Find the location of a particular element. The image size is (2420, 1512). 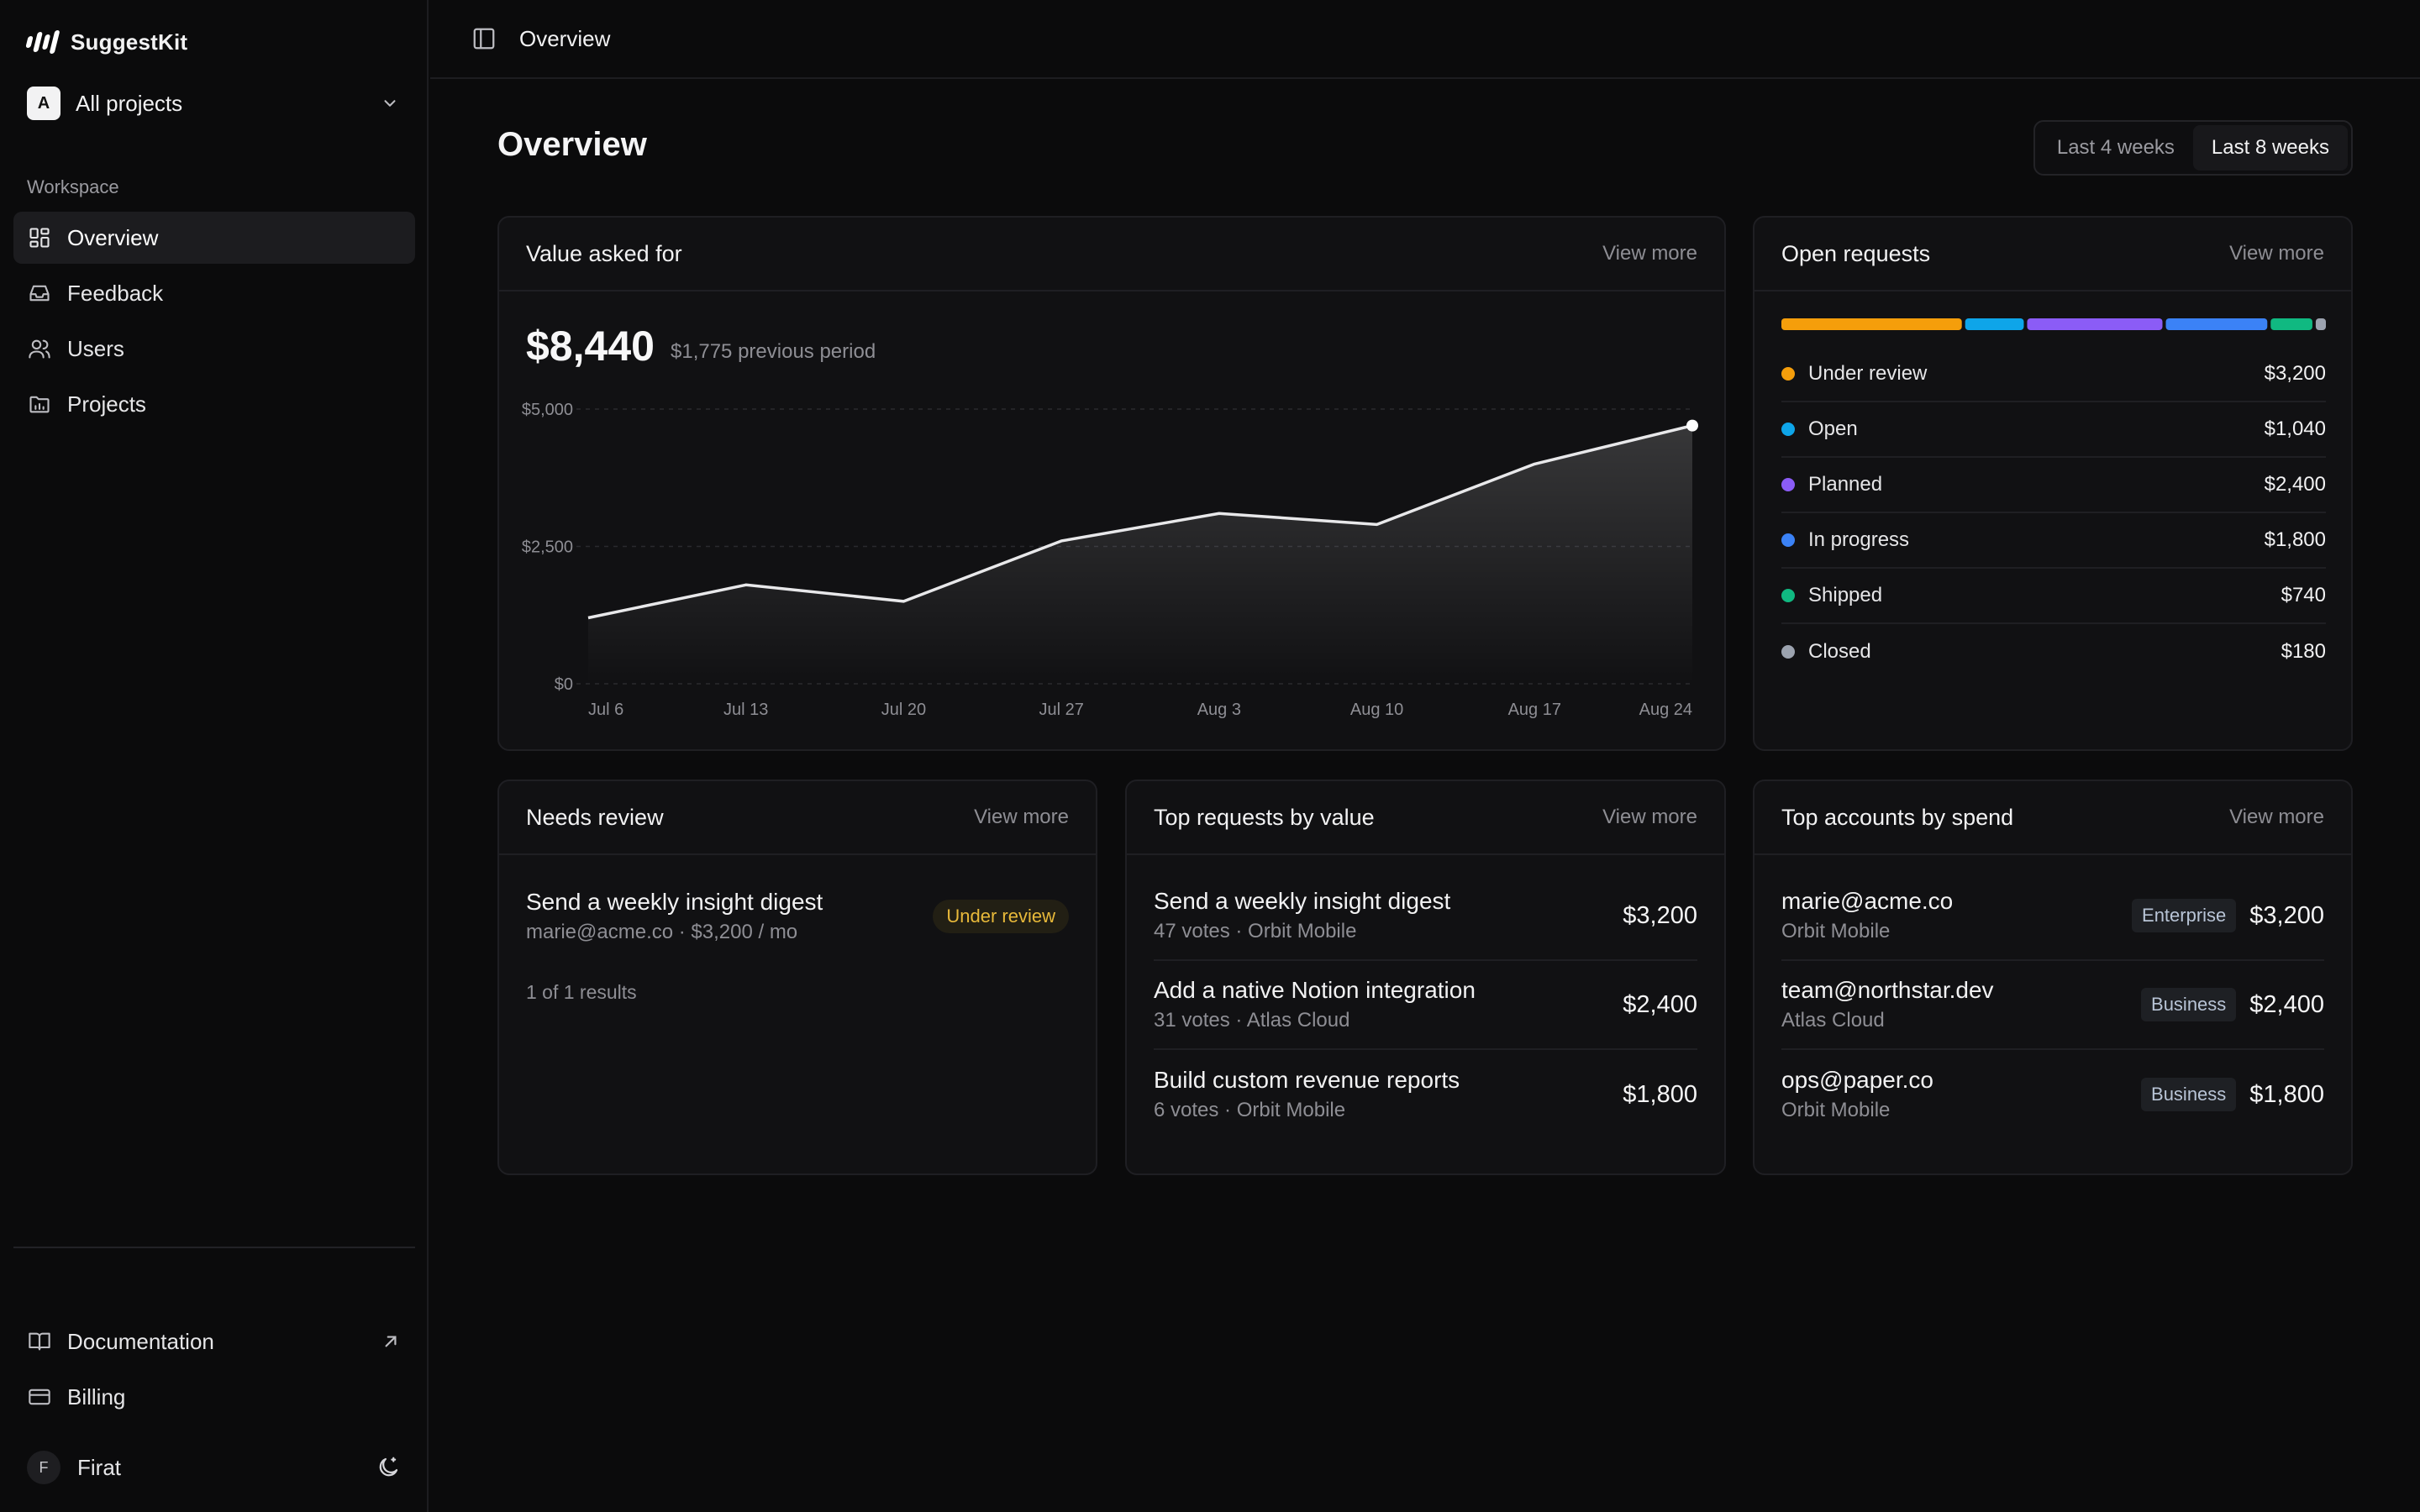

request-amount: $1,800 is located at coordinates (1660, 1094).